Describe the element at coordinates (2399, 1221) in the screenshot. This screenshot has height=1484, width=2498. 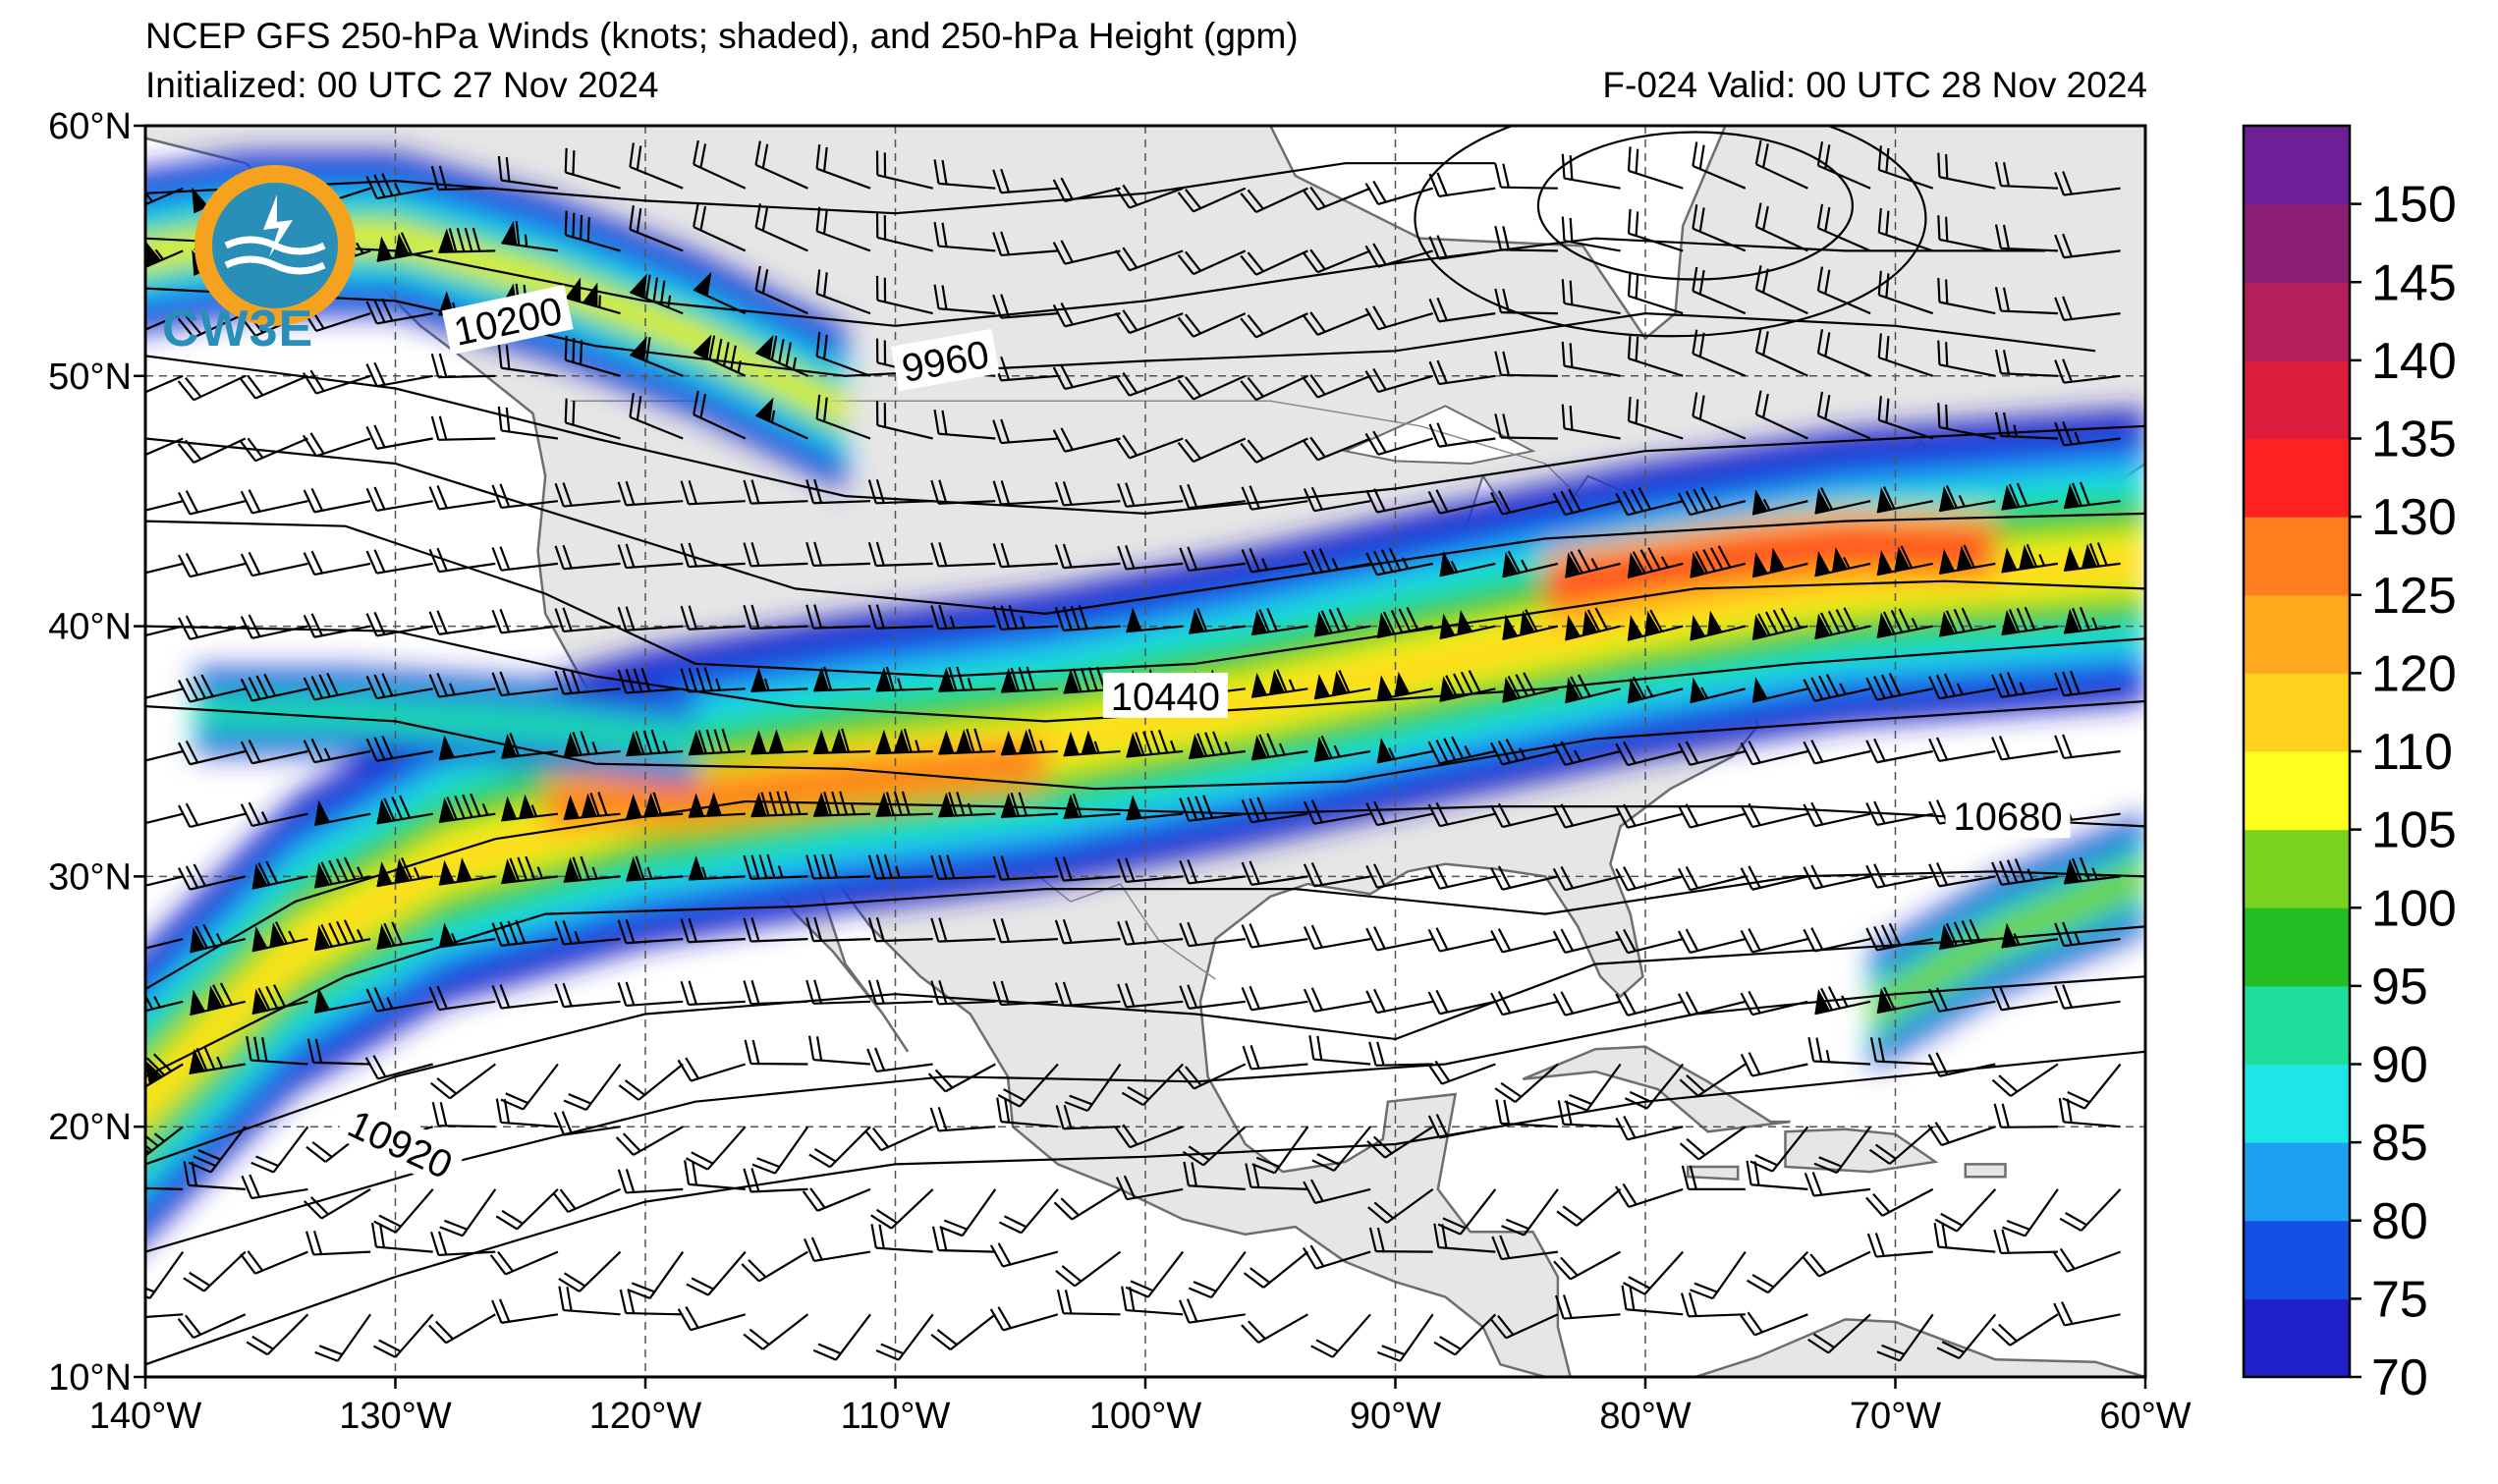
I see `colorbar-label: 80` at that location.